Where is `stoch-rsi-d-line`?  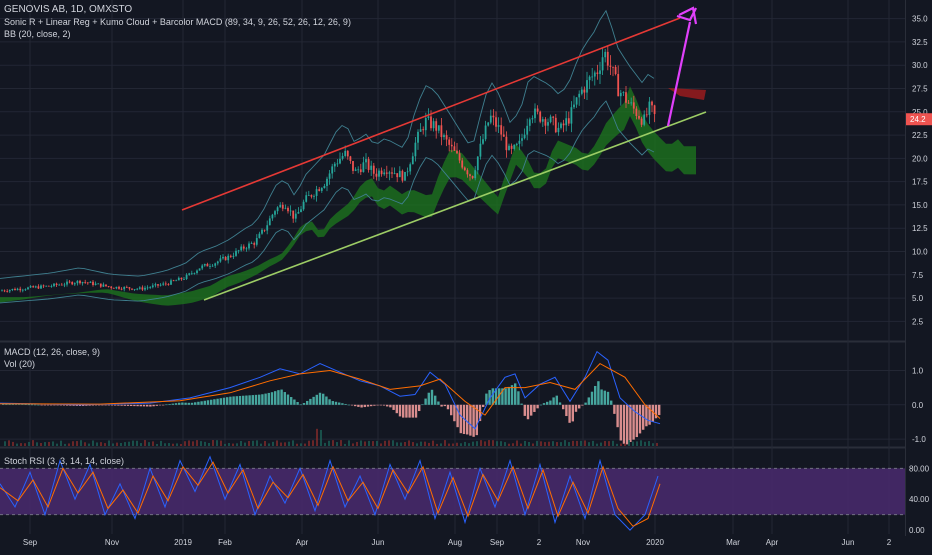
stoch-rsi-d-line is located at coordinates (330, 494).